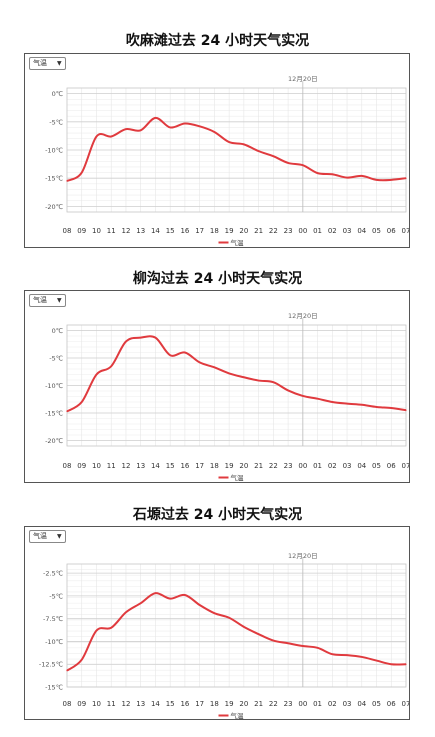 This screenshot has height=737, width=435. I want to click on chart-title: 石塬过去 24 小时天气实况, so click(217, 515).